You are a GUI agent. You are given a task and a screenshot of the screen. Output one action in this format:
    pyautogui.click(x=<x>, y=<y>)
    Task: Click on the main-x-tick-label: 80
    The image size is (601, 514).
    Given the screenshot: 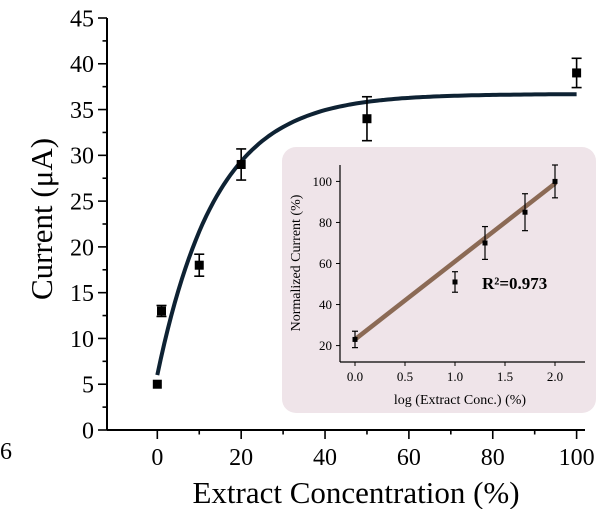 What is the action you would take?
    pyautogui.click(x=493, y=458)
    